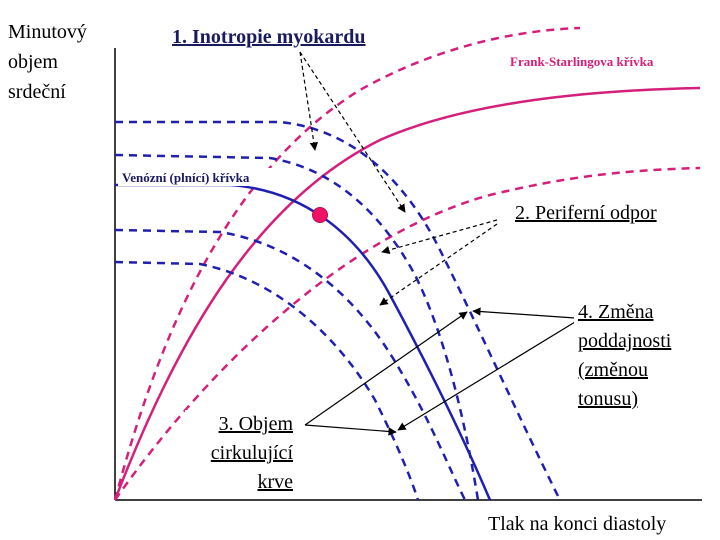  What do you see at coordinates (37, 92) in the screenshot?
I see `y-axis-label: srdeční` at bounding box center [37, 92].